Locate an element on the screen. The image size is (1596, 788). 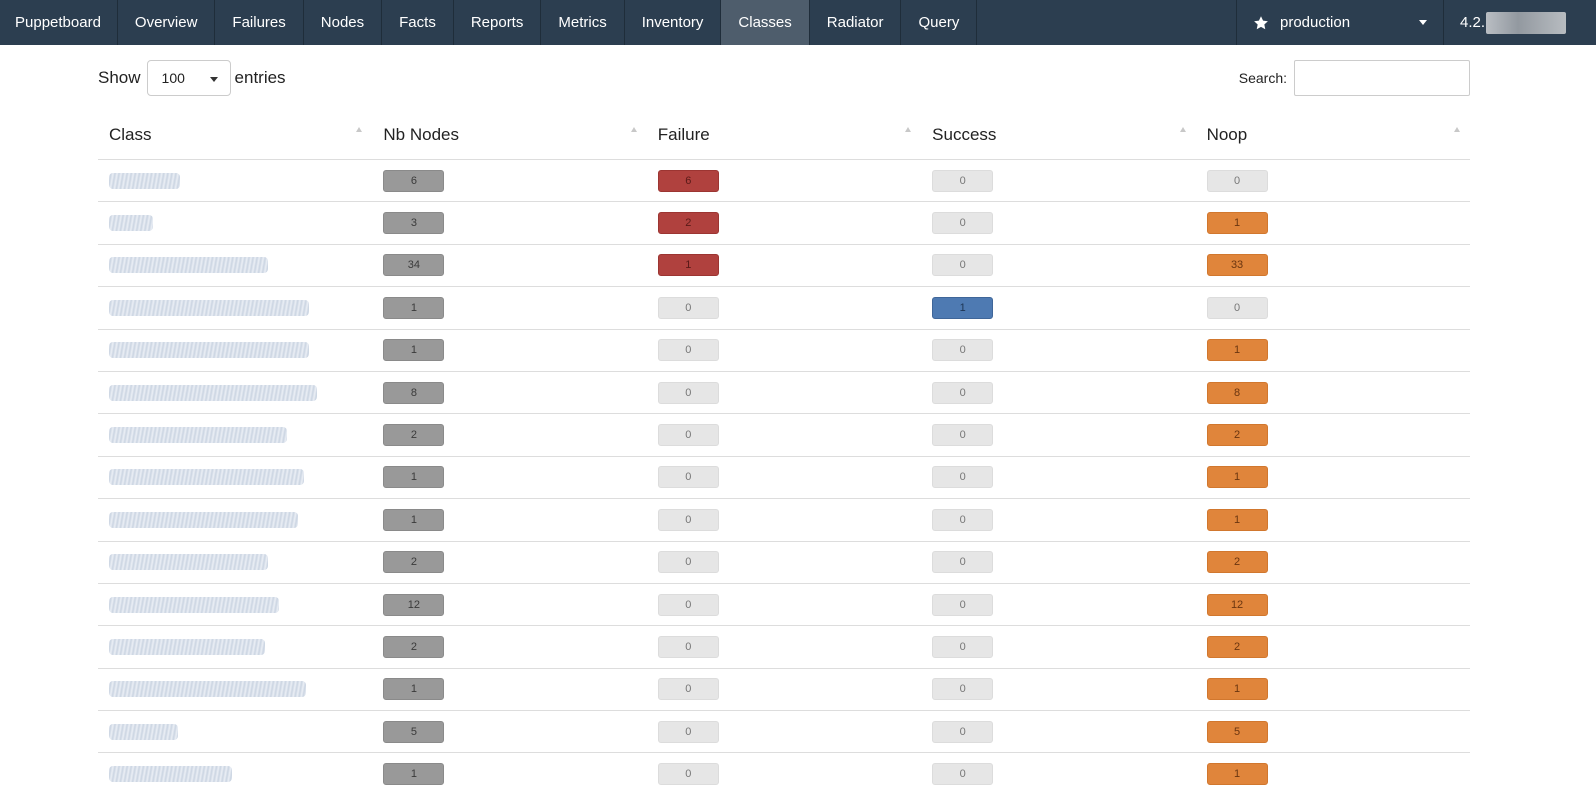
search-input is located at coordinates (1382, 78).